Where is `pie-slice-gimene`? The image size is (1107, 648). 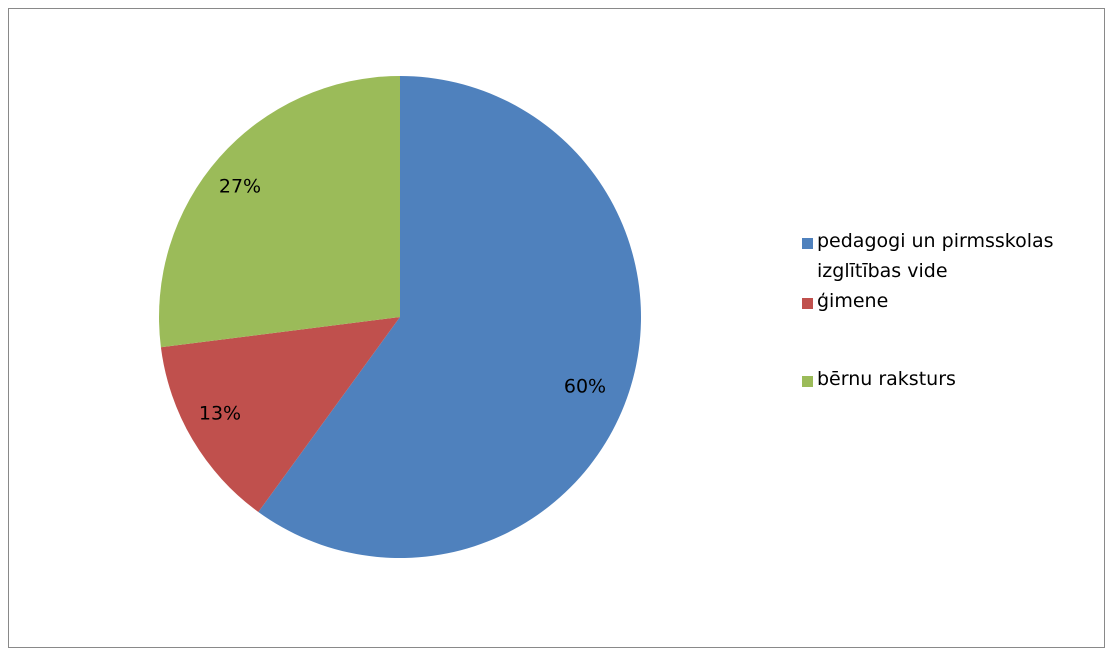 pie-slice-gimene is located at coordinates (280, 414).